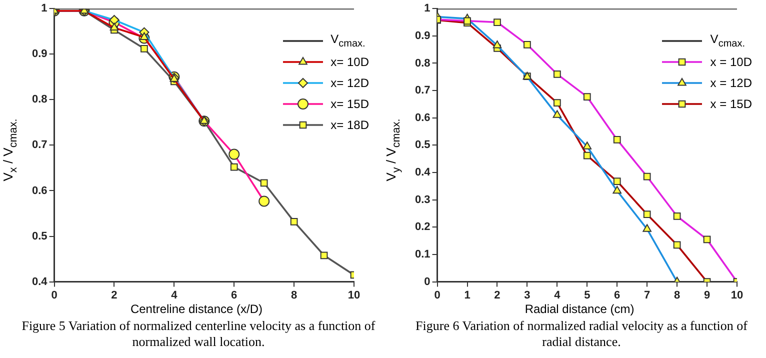  Describe the element at coordinates (349, 103) in the screenshot. I see `legend-label: x= 15D` at that location.